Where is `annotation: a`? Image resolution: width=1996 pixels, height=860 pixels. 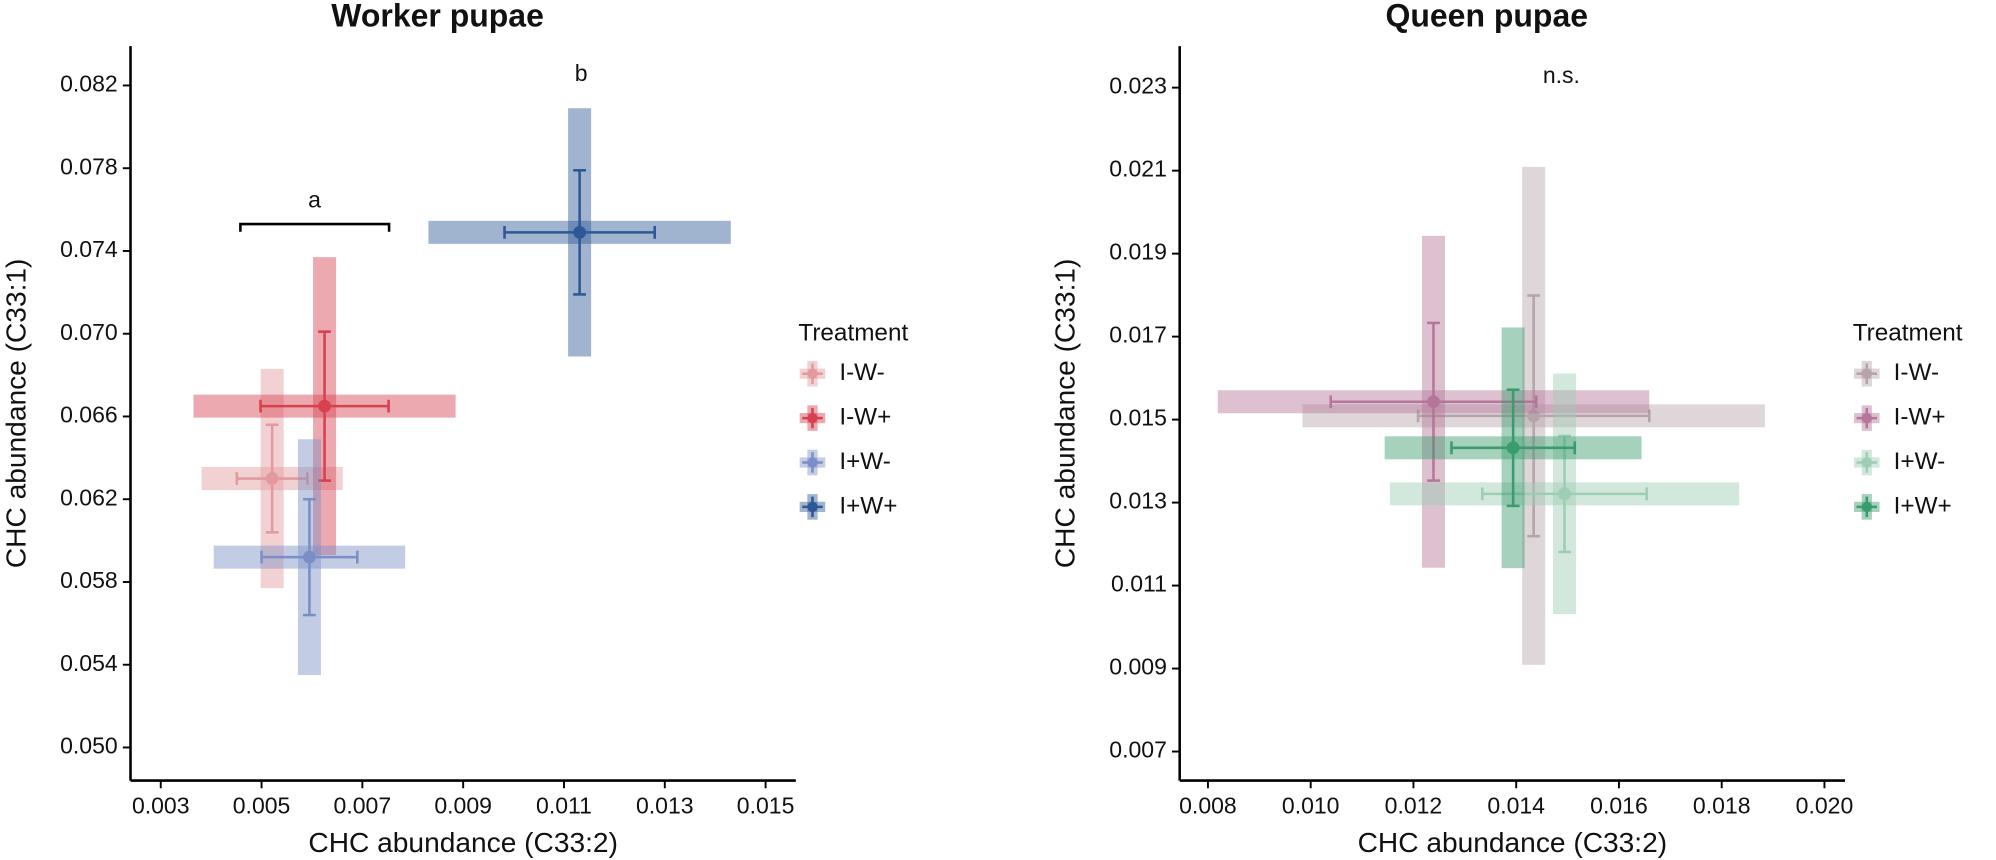 annotation: a is located at coordinates (314, 199).